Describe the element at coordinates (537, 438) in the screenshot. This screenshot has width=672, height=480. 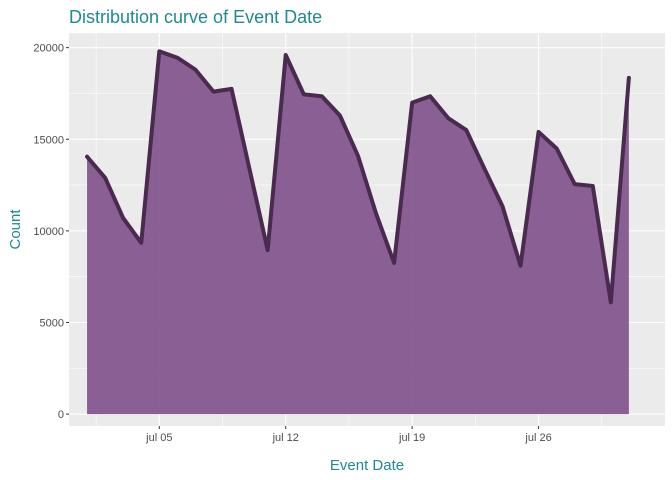
I see `x-tick-label: jul 26` at that location.